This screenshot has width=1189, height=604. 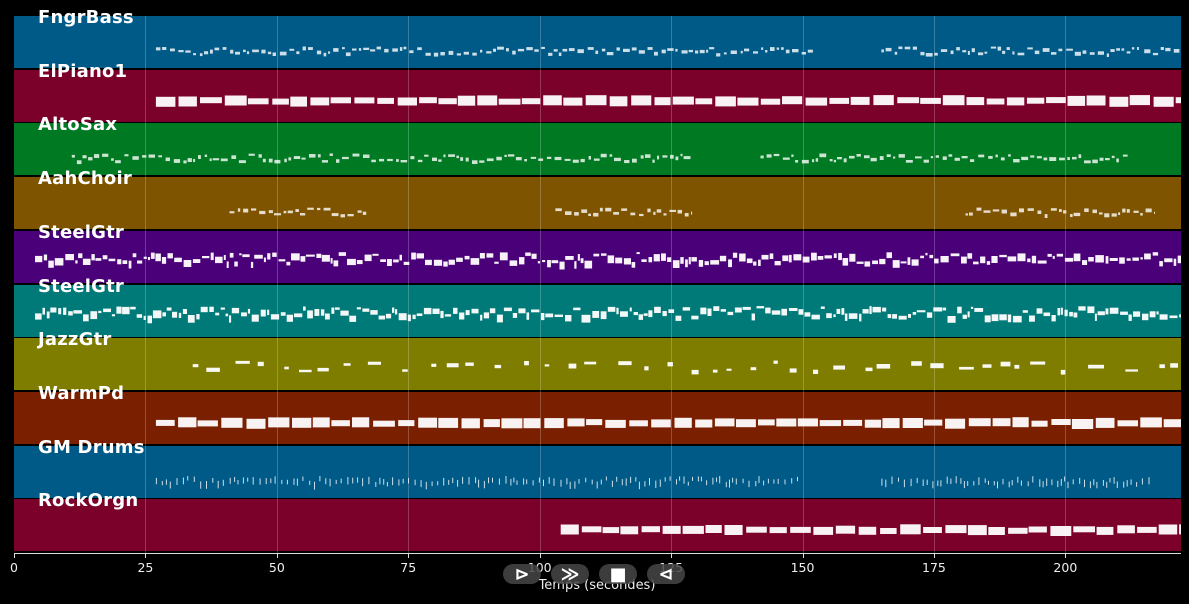 What do you see at coordinates (522, 574) in the screenshot?
I see `play-button: ⊳` at bounding box center [522, 574].